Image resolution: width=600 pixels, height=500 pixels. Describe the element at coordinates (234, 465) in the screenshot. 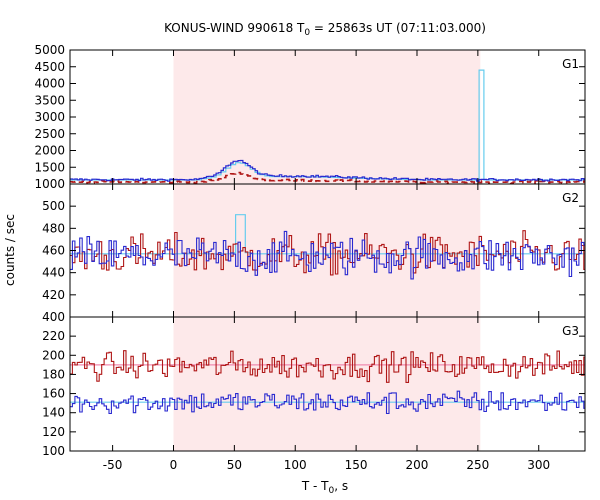

I see `x-tick-label: 50` at that location.